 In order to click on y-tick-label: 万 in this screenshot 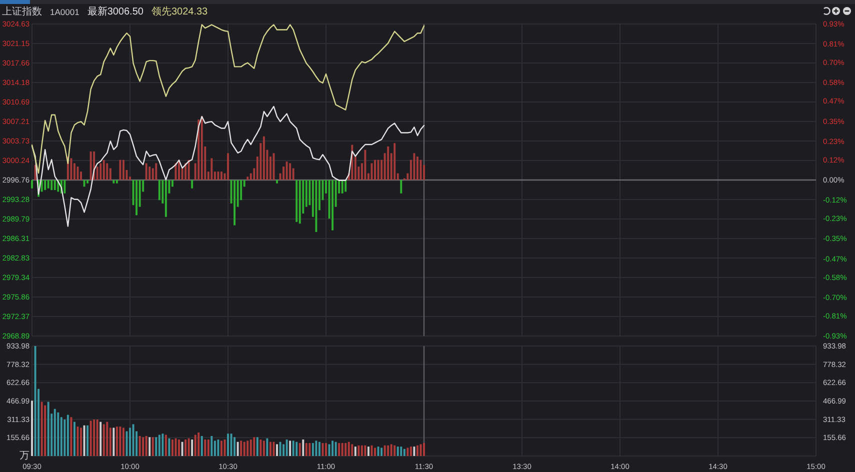, I will do `click(25, 456)`.